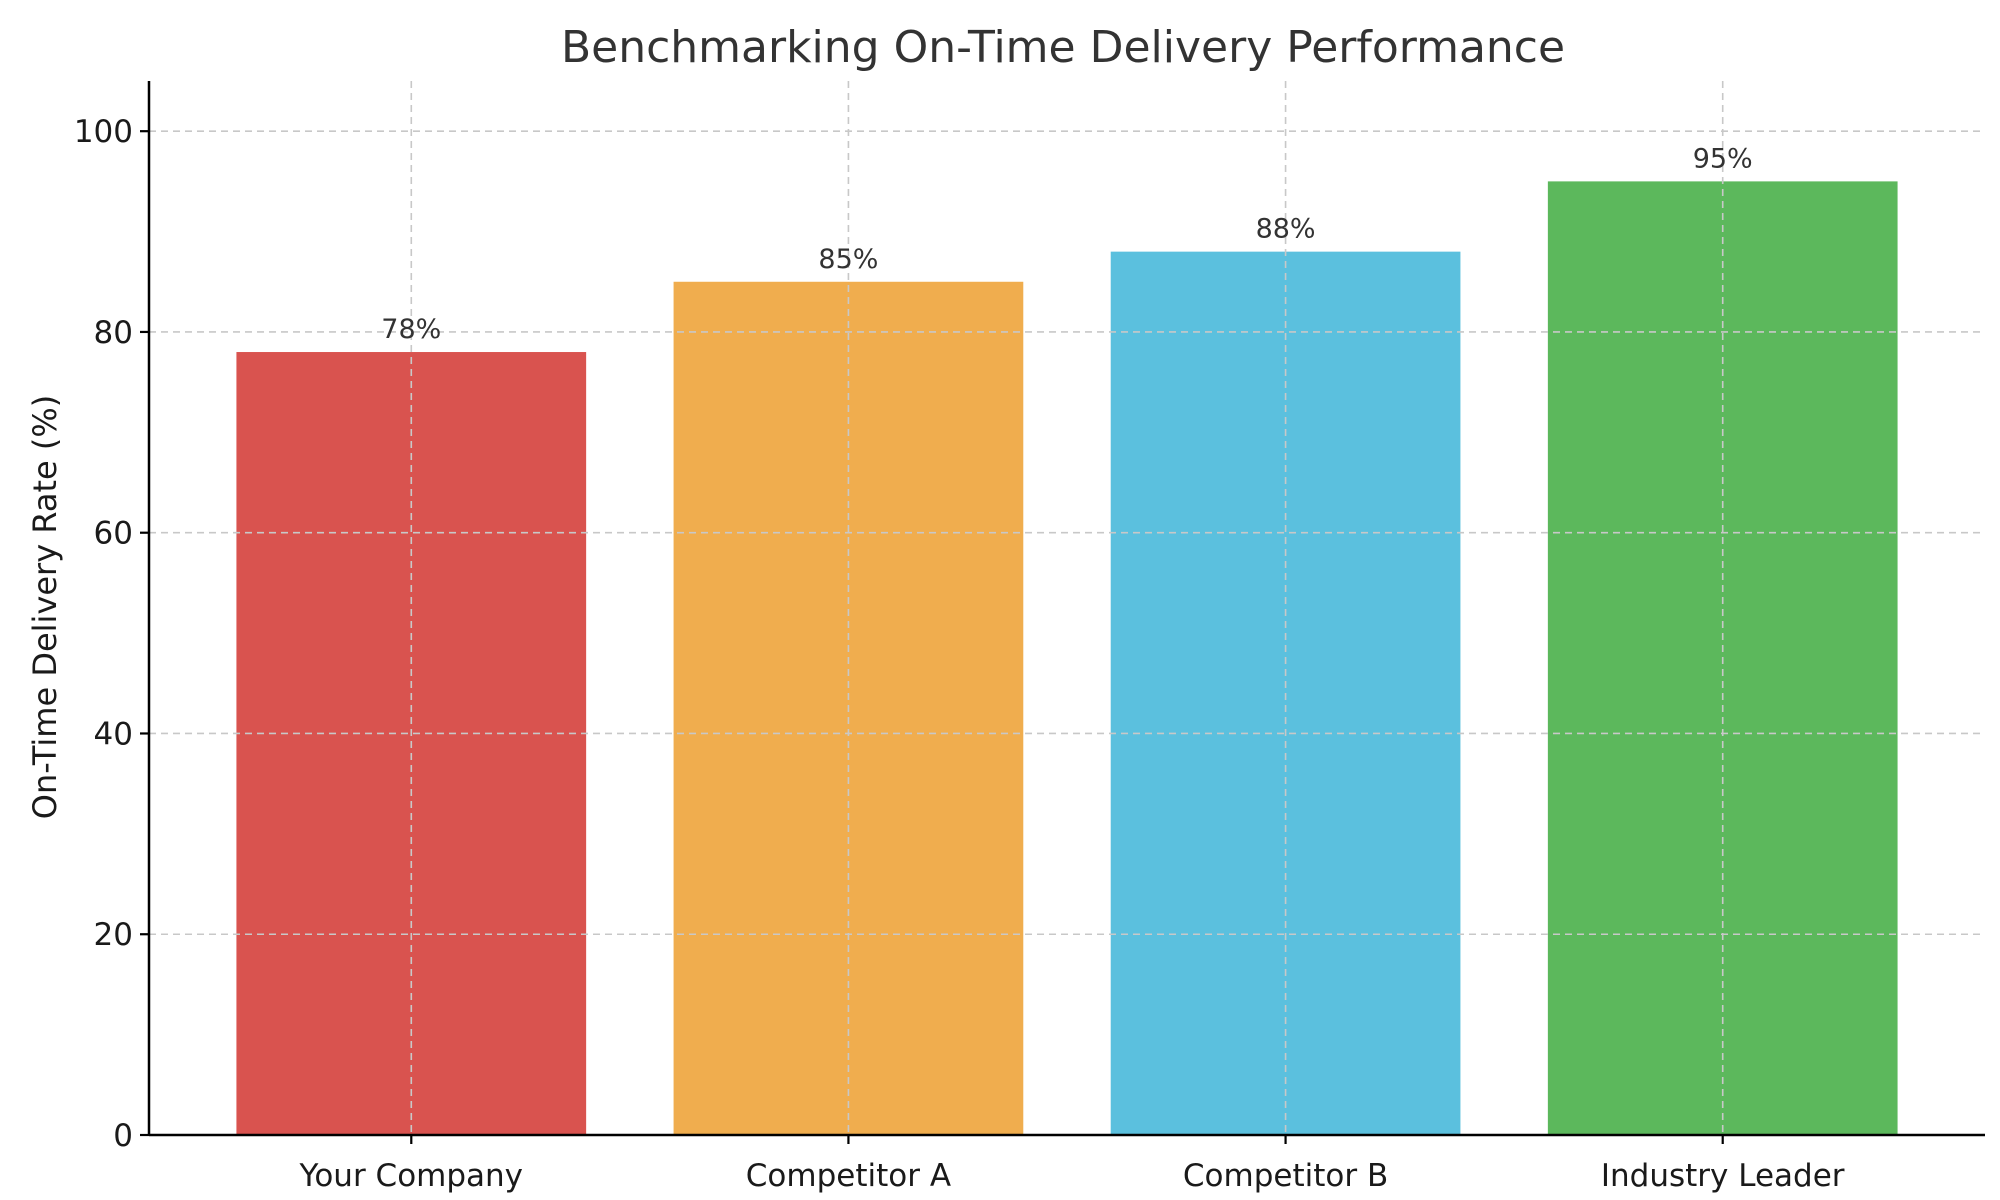 The image size is (2000, 1200). What do you see at coordinates (411, 1176) in the screenshot?
I see `x-tick-label-your-company: Your Company` at bounding box center [411, 1176].